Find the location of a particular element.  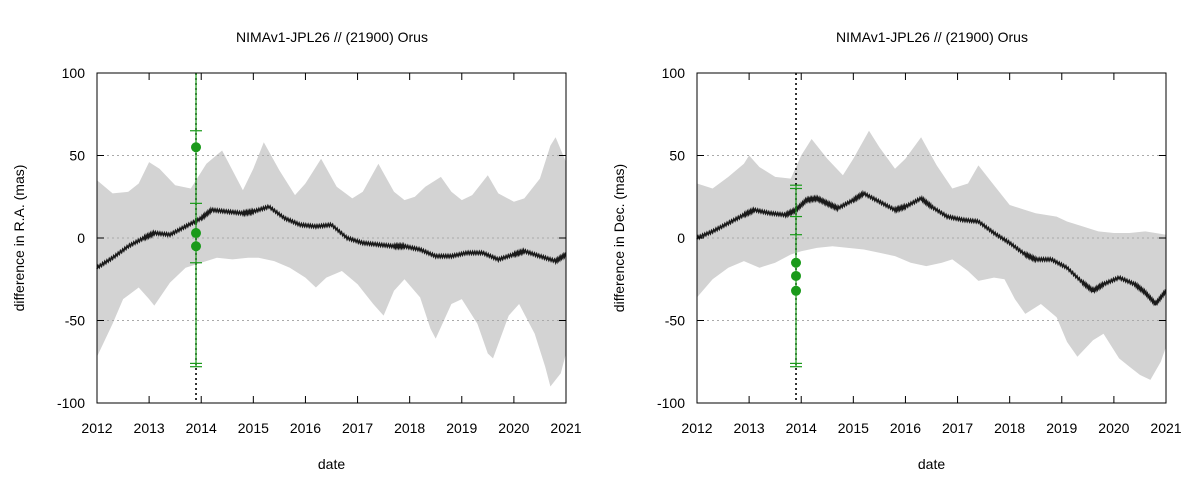

y-axis-label: difference in R.A. (mas) is located at coordinates (19, 238).